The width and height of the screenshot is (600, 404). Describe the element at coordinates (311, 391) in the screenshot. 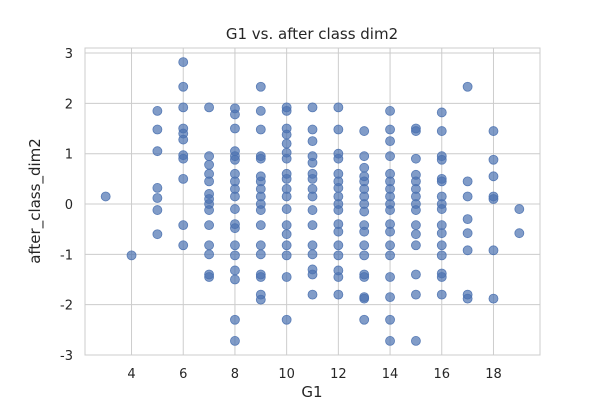

I see `x-axis-title: G1` at that location.